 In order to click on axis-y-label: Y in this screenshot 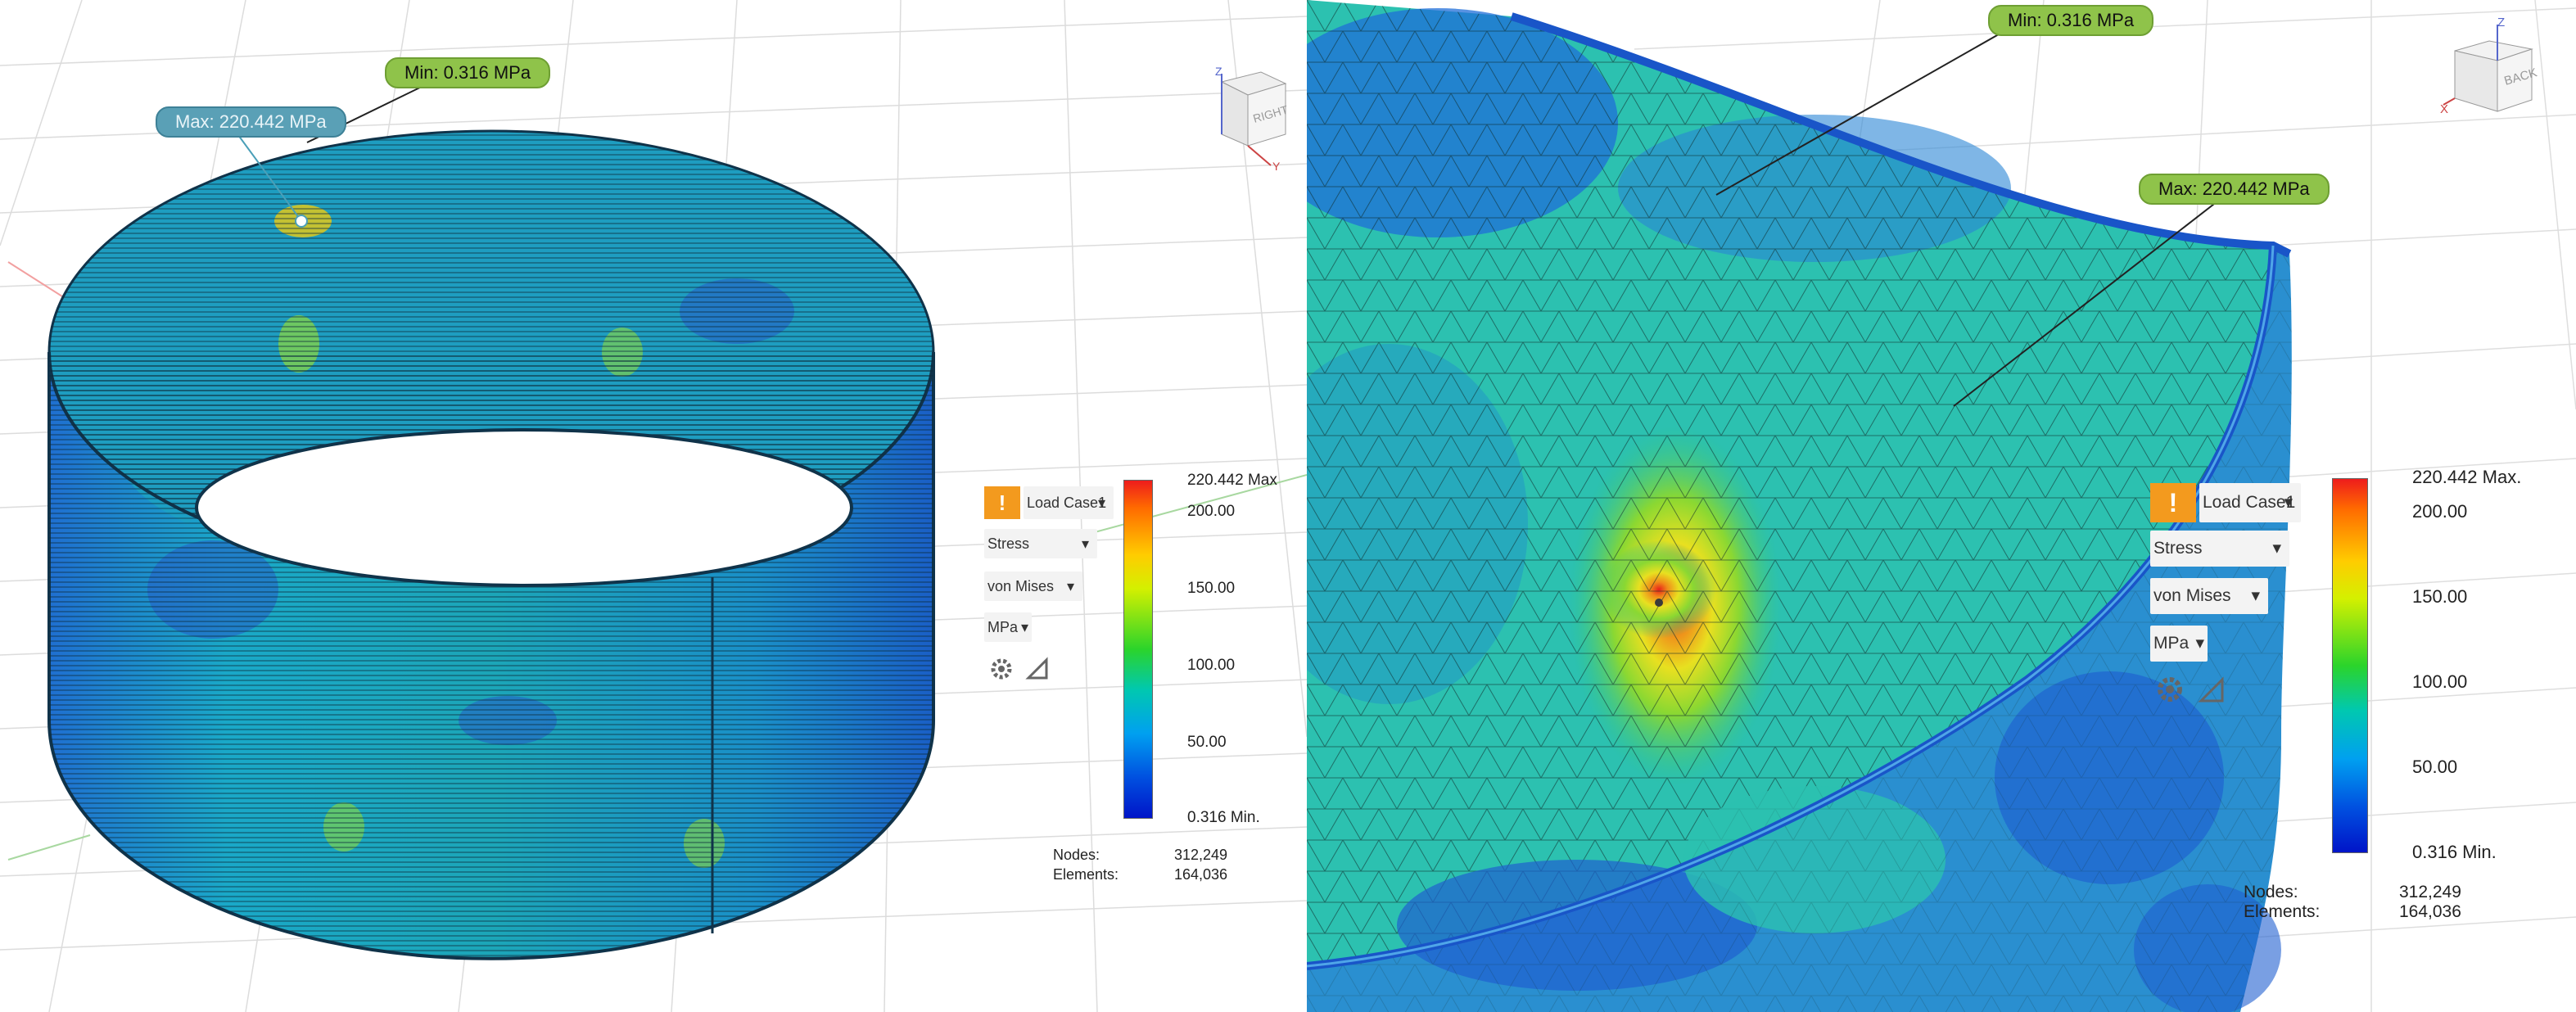, I will do `click(1276, 166)`.